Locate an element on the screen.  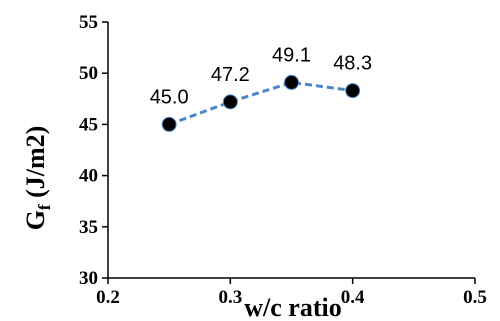
y-tick-label: 40 is located at coordinates (88, 176).